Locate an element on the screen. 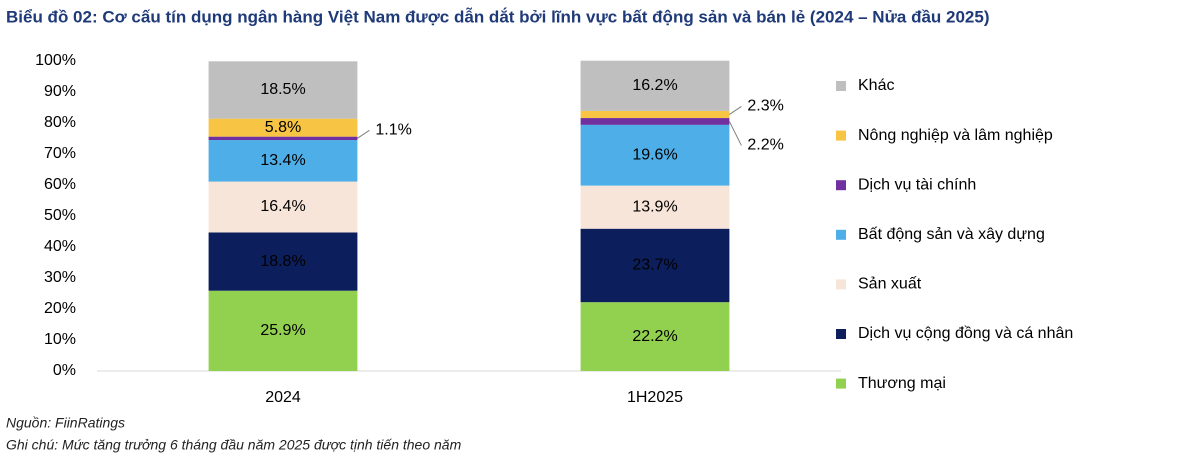 The image size is (1200, 473). legend-label: Bất động sản và xây dựng is located at coordinates (951, 234).